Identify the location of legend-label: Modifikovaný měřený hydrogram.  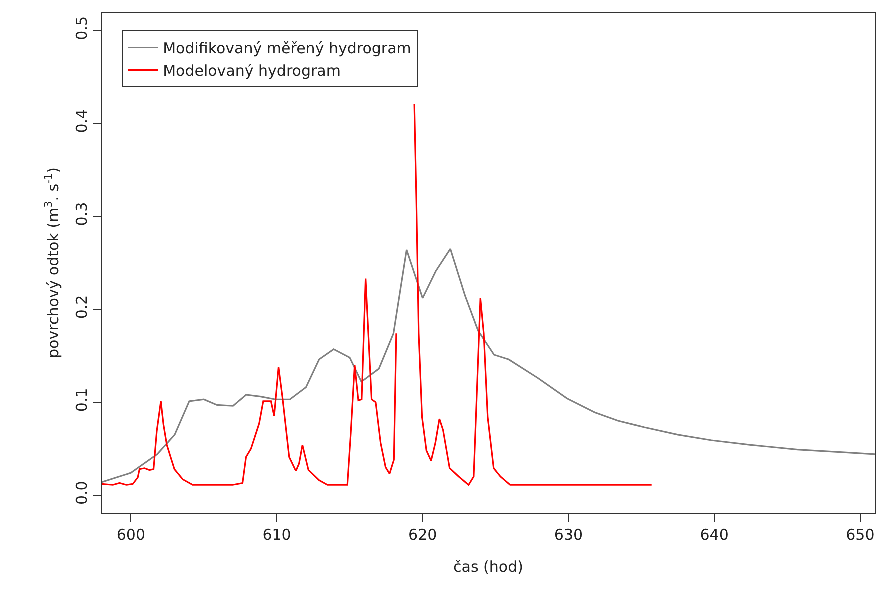
(287, 49).